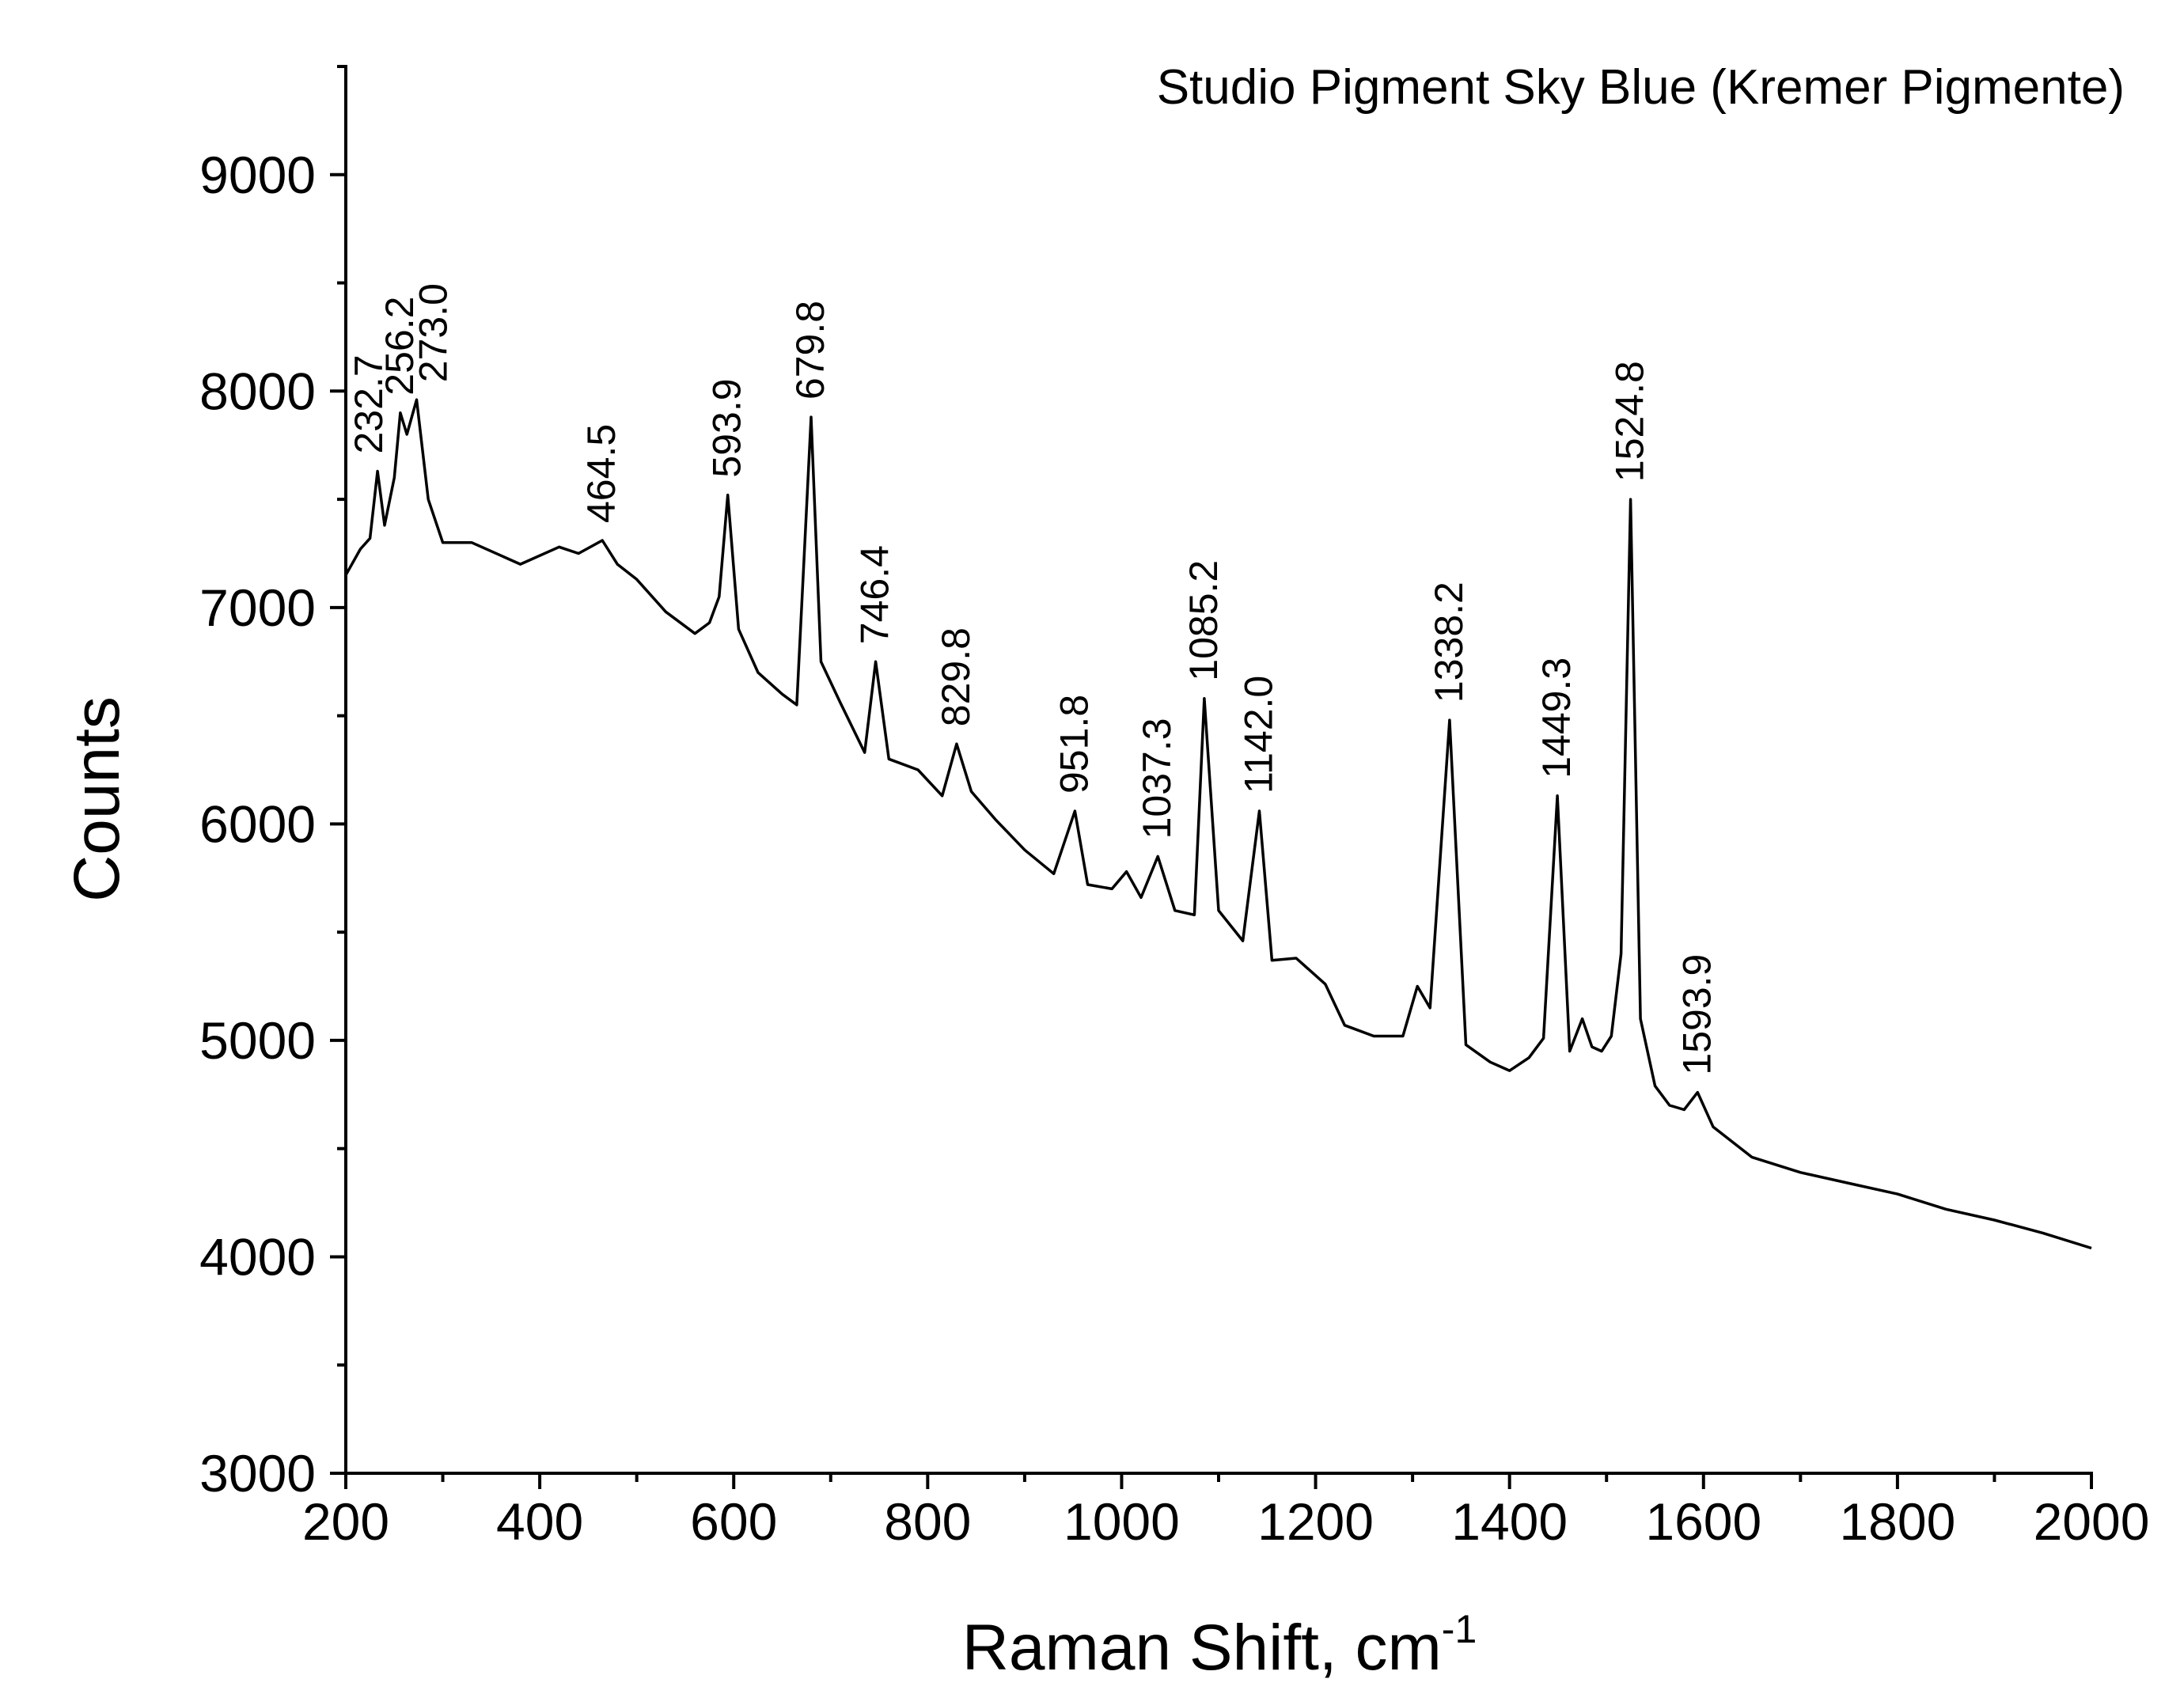 This screenshot has height=1694, width=2184. What do you see at coordinates (257, 1473) in the screenshot?
I see `y-tick-label: 3000` at bounding box center [257, 1473].